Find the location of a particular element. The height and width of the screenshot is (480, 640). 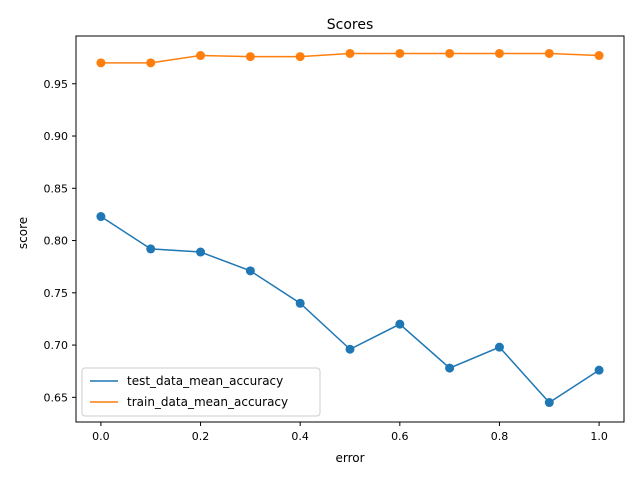

y-axis-label: score is located at coordinates (23, 233).